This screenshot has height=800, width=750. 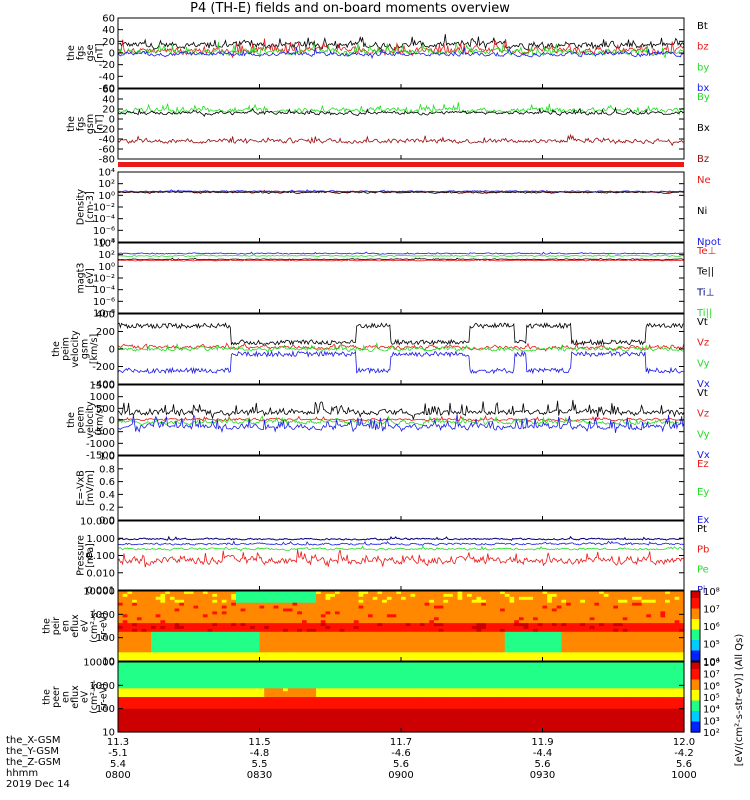 What do you see at coordinates (105, 709) in the screenshot?
I see `ytick-label-peer-eflux: 100` at bounding box center [105, 709].